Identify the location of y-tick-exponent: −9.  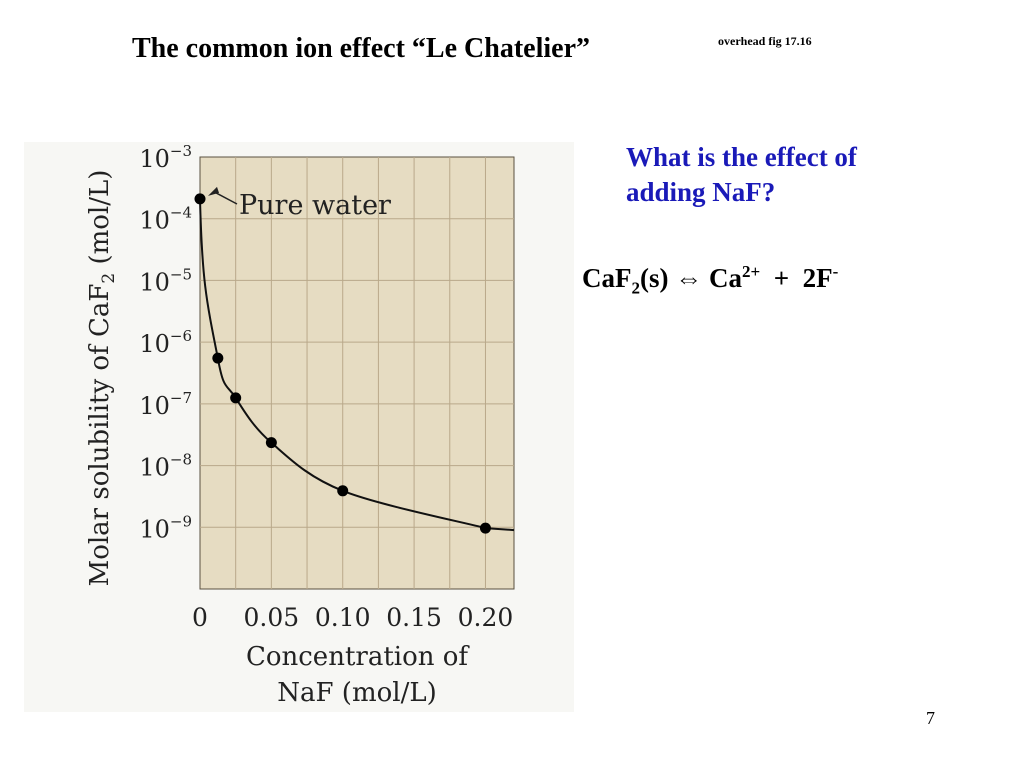
(181, 521).